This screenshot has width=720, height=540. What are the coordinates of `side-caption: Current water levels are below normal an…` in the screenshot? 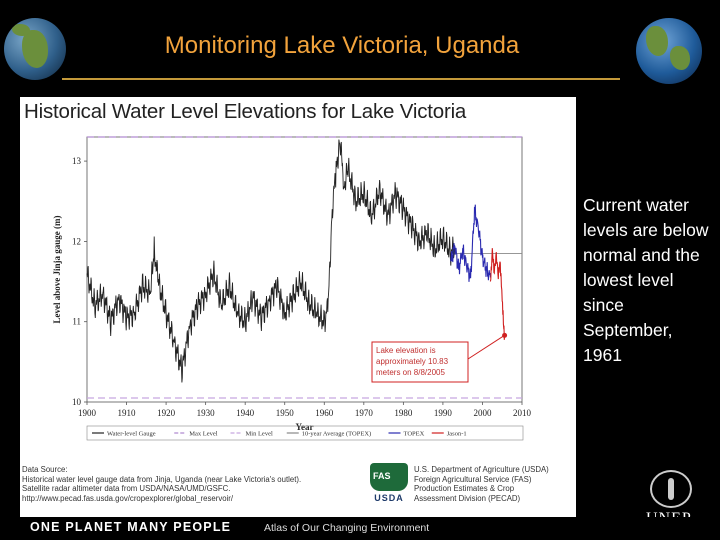 It's located at (646, 280).